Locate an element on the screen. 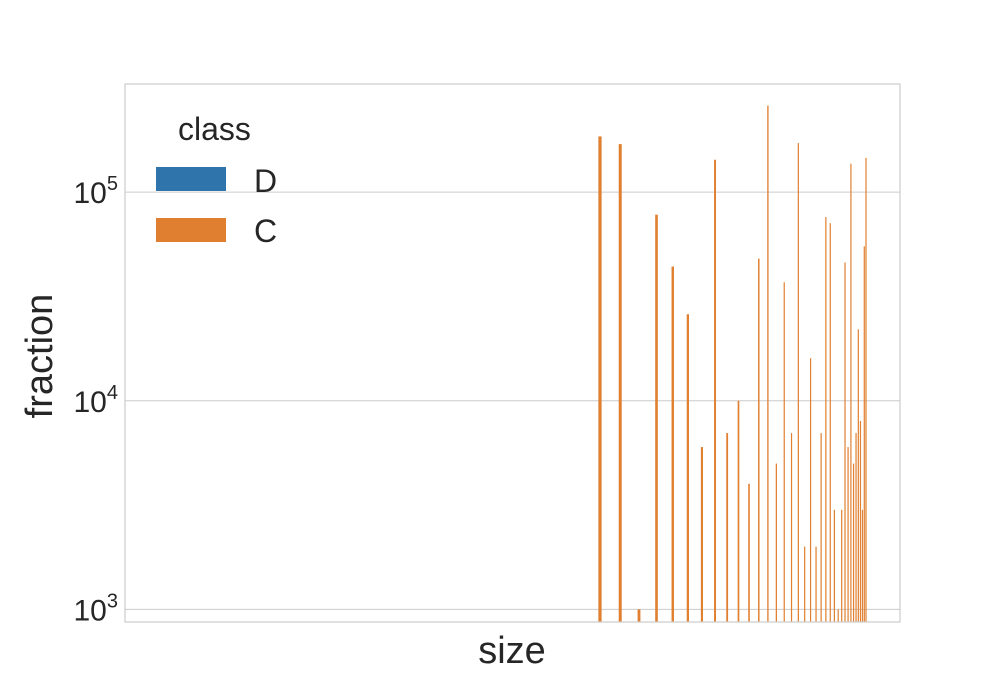 The image size is (1000, 700). legend-swatch-c is located at coordinates (191, 230).